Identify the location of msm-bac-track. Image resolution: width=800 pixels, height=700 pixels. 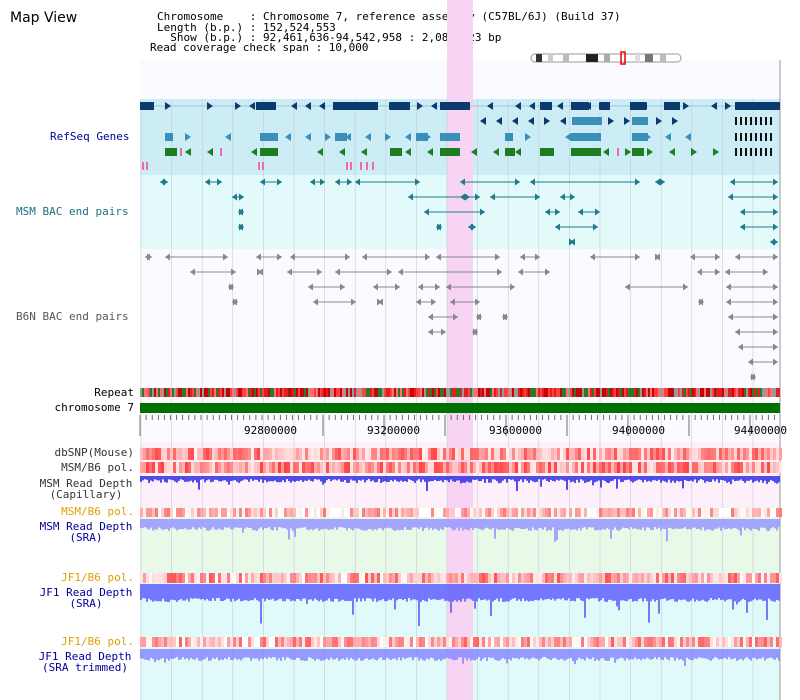
(469, 212).